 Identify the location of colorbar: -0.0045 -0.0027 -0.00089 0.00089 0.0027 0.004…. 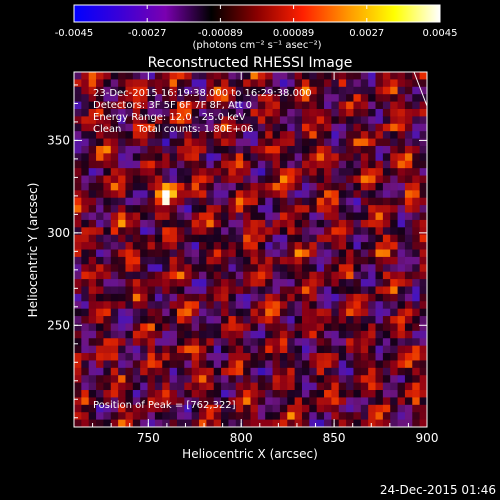
(256, 27).